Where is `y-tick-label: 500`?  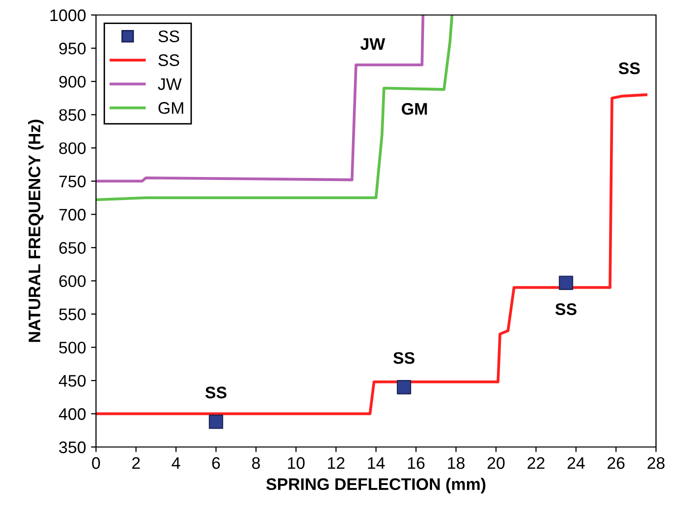 y-tick-label: 500 is located at coordinates (72, 348).